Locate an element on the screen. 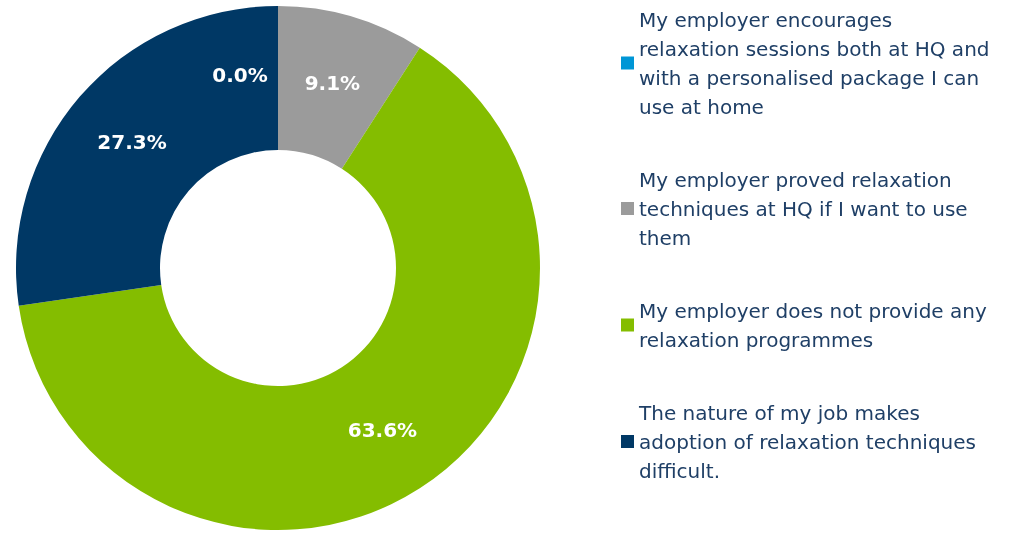 This screenshot has width=1009, height=534. data-label: 9.1% is located at coordinates (332, 82).